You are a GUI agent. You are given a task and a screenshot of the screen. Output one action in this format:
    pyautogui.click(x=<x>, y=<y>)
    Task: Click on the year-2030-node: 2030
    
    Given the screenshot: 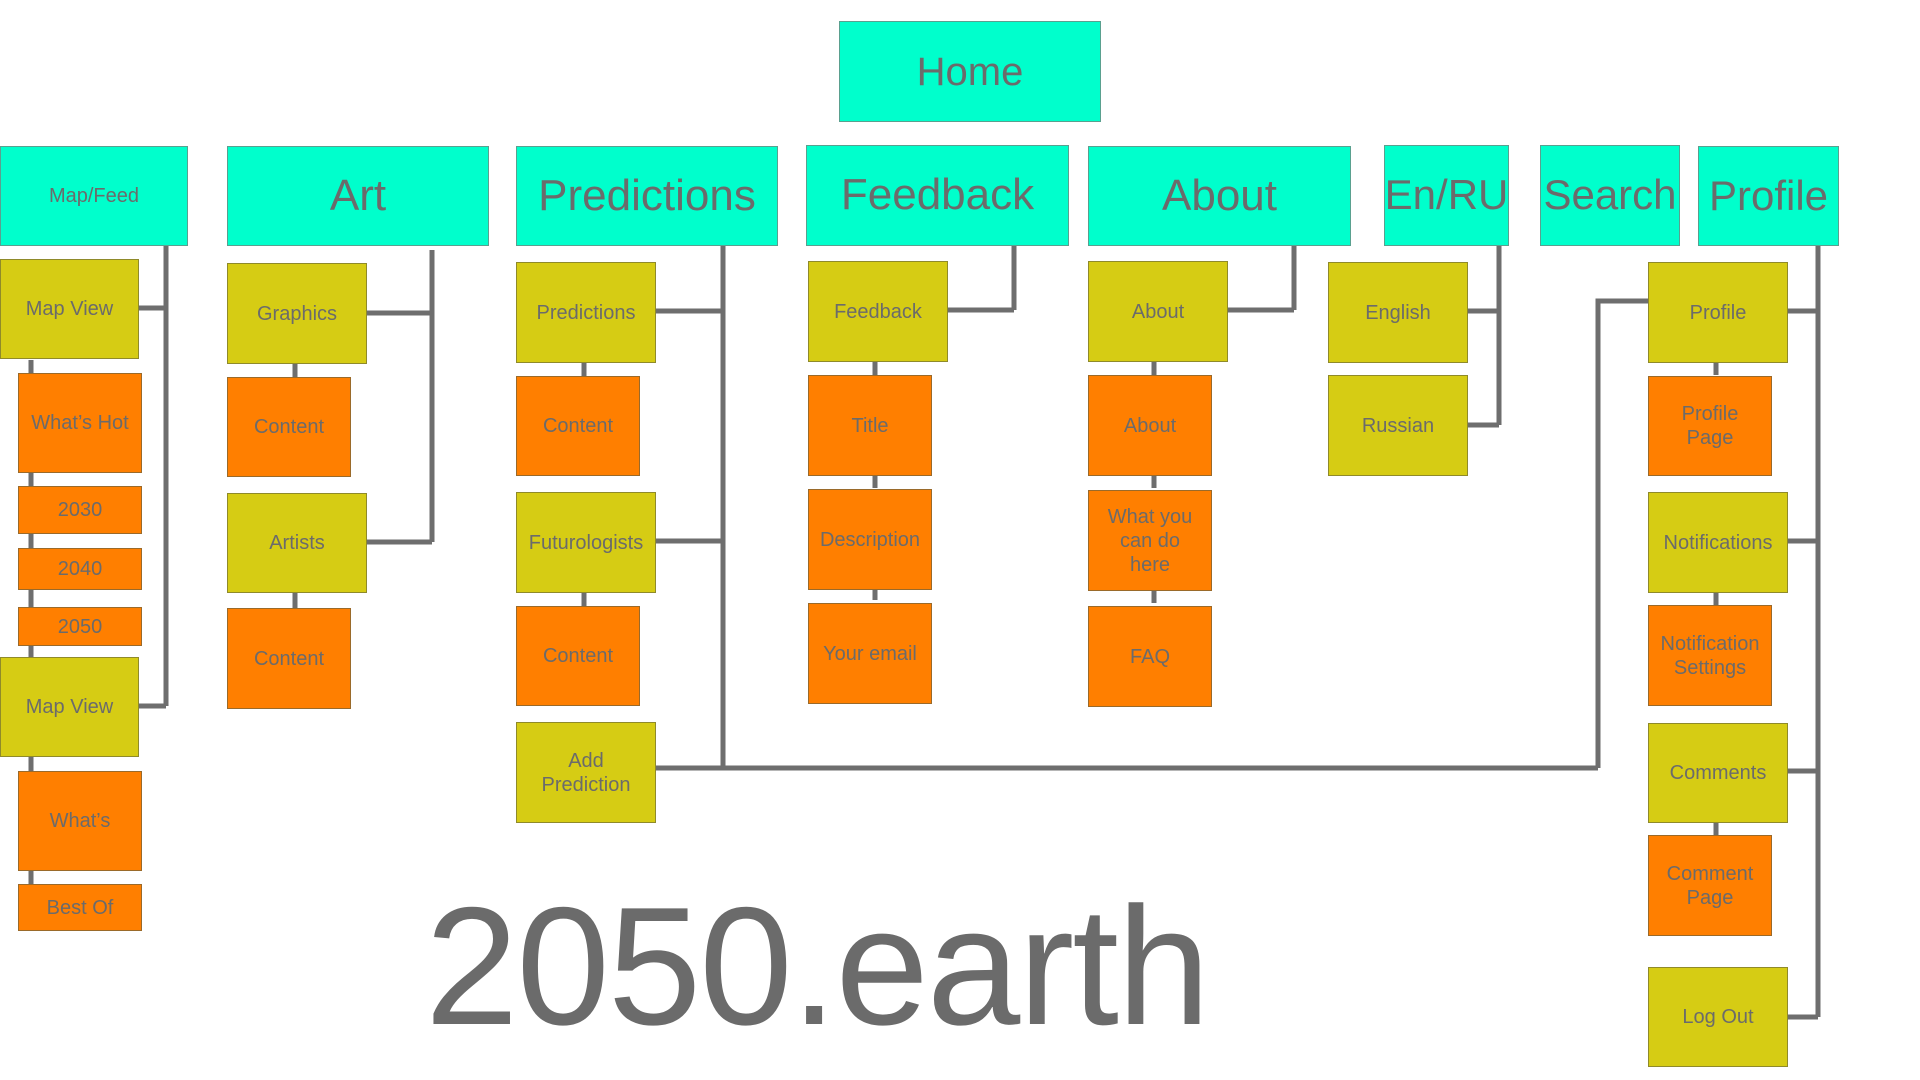 What is the action you would take?
    pyautogui.click(x=80, y=510)
    